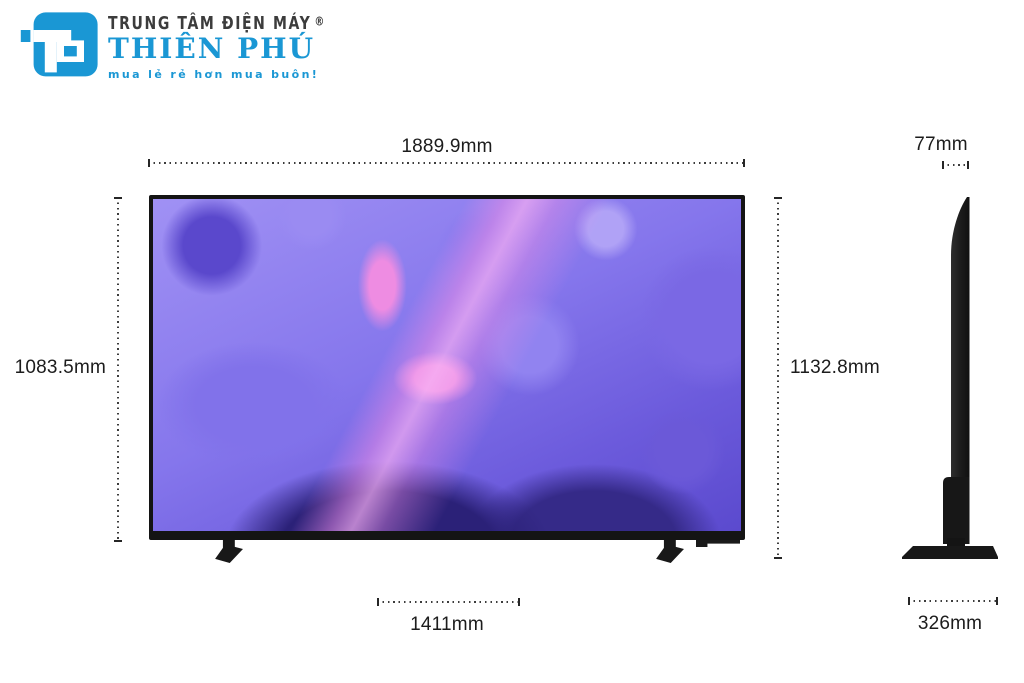 This screenshot has height=683, width=1024. Describe the element at coordinates (941, 144) in the screenshot. I see `depth-dimension-label: 77mm` at that location.